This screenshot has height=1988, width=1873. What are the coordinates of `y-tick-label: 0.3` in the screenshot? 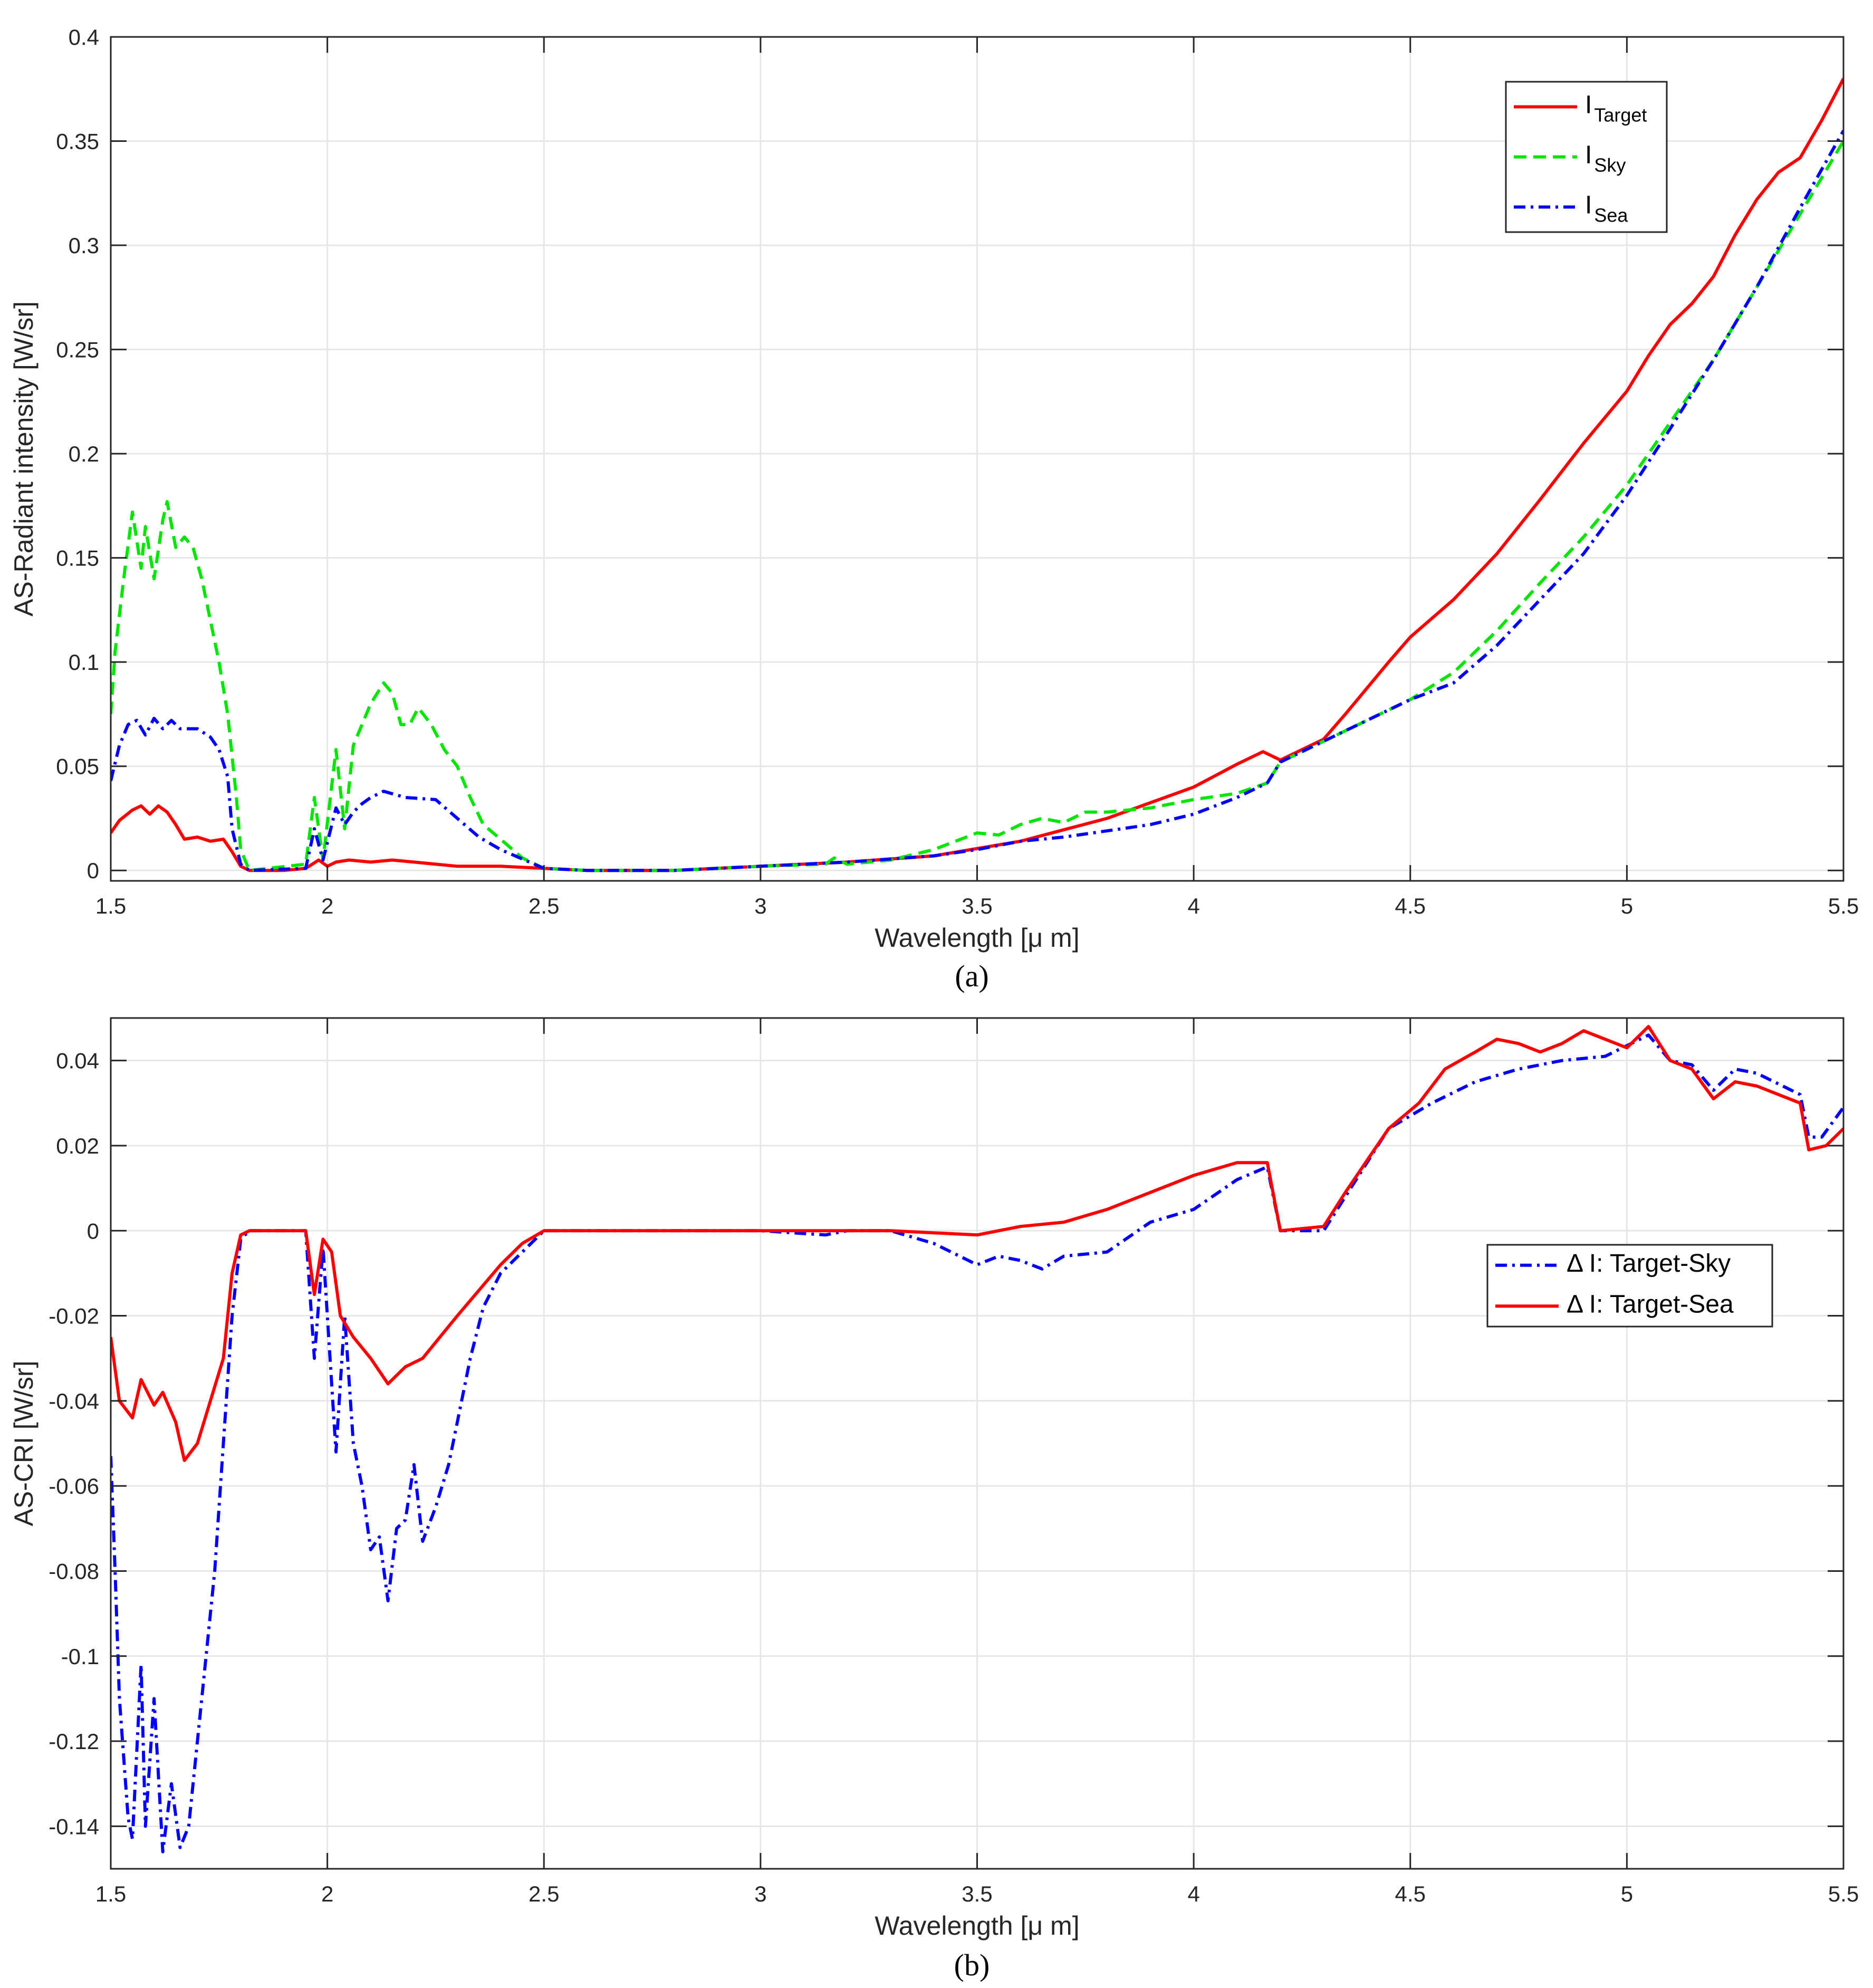 It's located at (84, 245).